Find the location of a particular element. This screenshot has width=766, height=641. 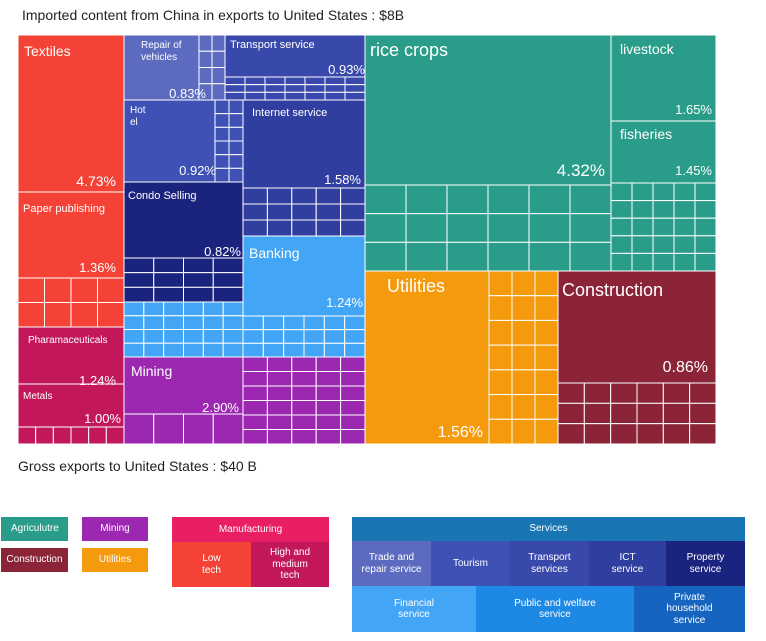

legend-item-utilities: Utilities is located at coordinates (115, 560).